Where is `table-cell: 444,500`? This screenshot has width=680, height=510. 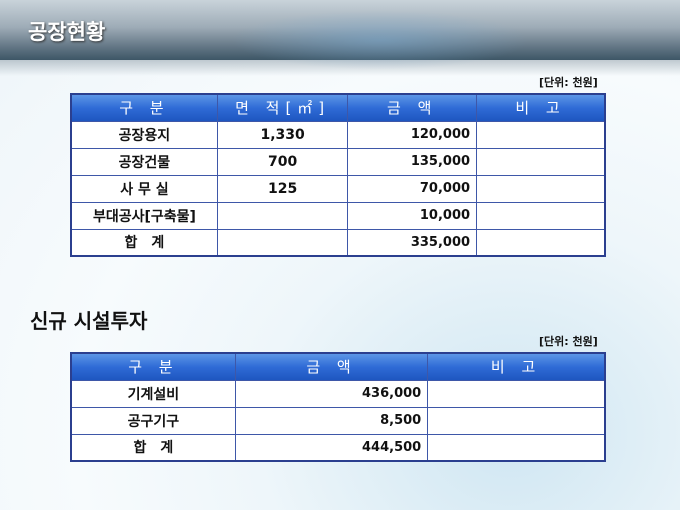 table-cell: 444,500 is located at coordinates (331, 447).